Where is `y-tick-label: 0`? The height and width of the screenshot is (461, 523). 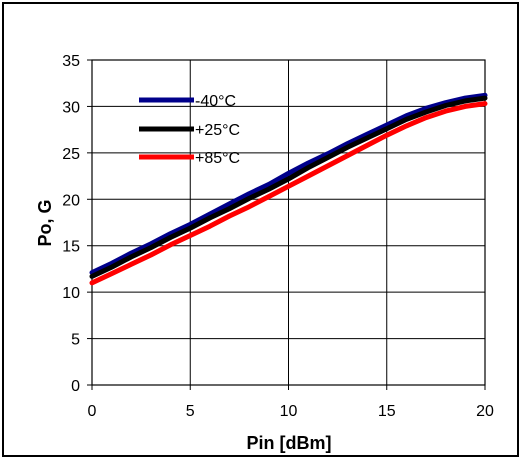
y-tick-label: 0 is located at coordinates (75, 386).